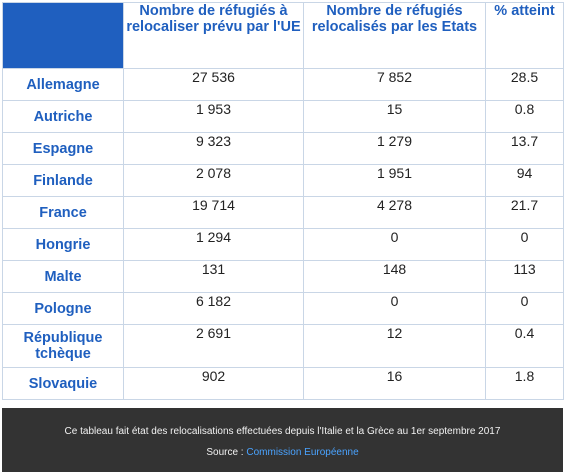 This screenshot has width=568, height=474. I want to click on source-label: Source :, so click(225, 452).